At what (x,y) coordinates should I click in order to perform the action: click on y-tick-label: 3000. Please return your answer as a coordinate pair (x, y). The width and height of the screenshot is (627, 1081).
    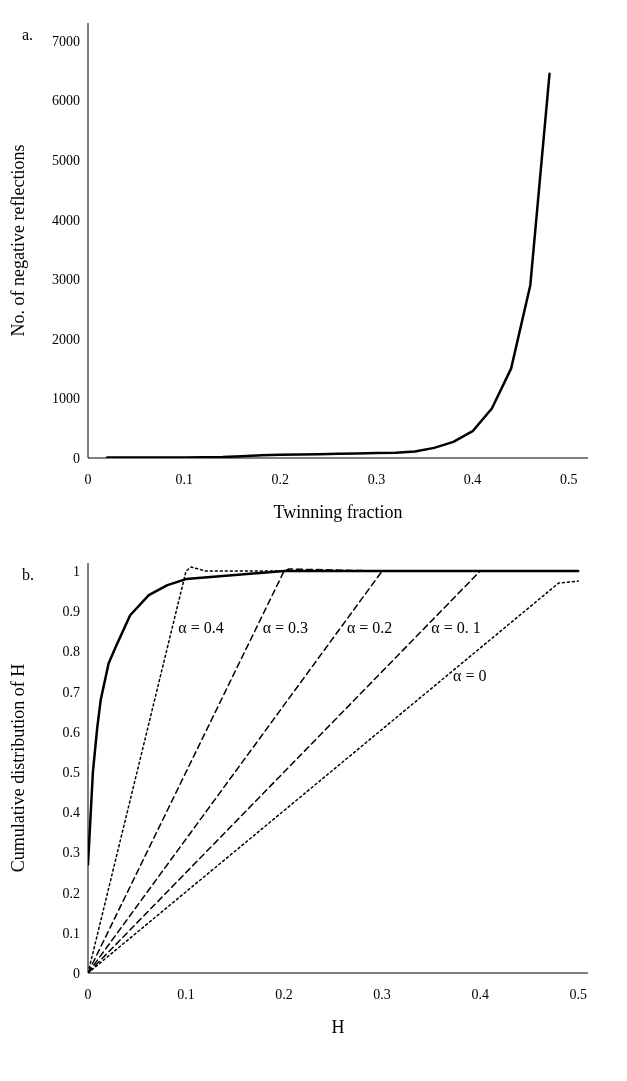
    Looking at the image, I should click on (66, 280).